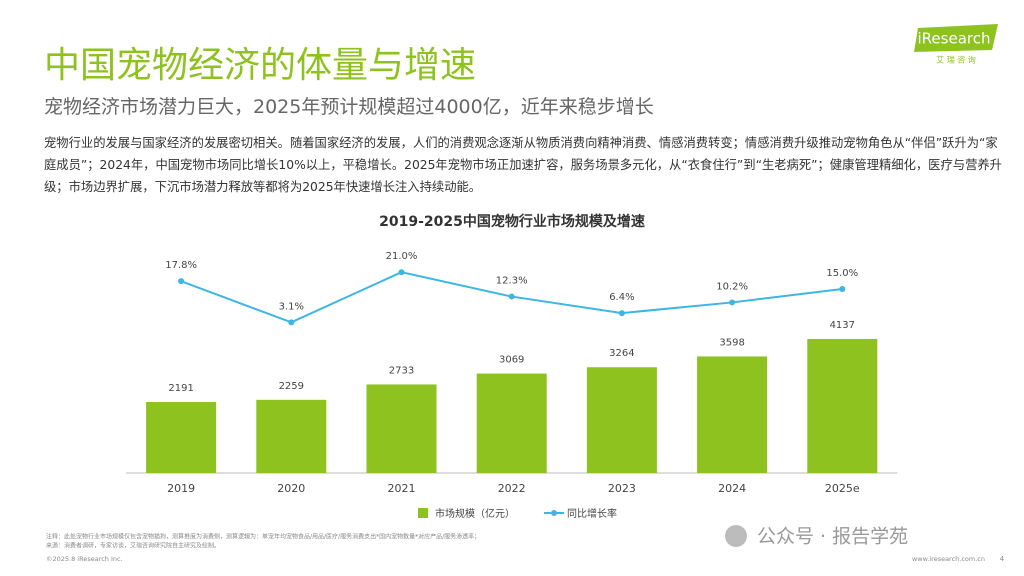  Describe the element at coordinates (84, 559) in the screenshot. I see `copyright: ©2025.8 iResearch Inc.` at that location.